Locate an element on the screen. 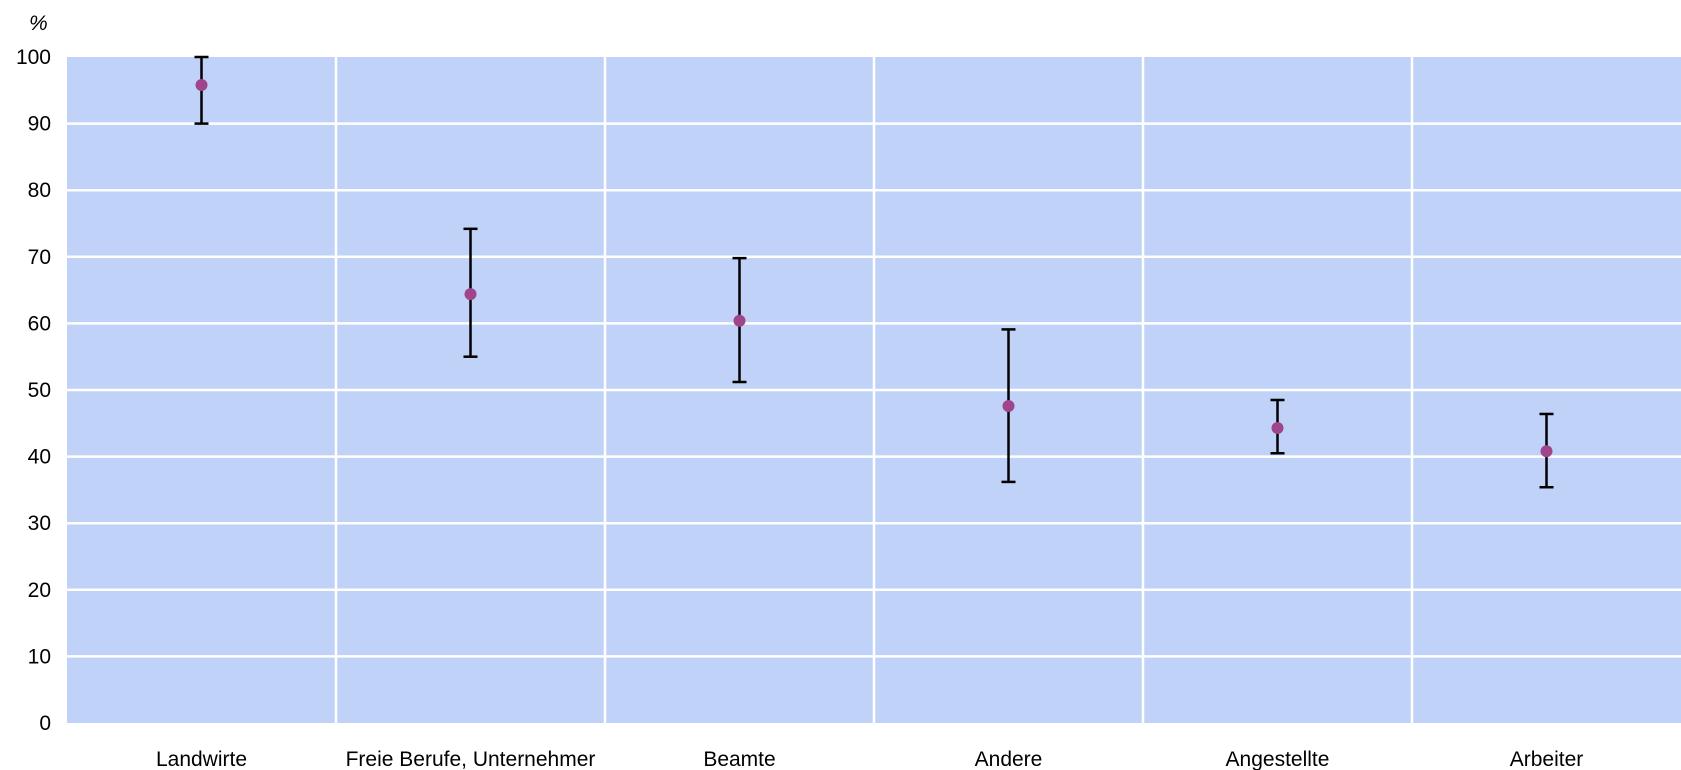  y-tick-label: 50 is located at coordinates (39, 390).